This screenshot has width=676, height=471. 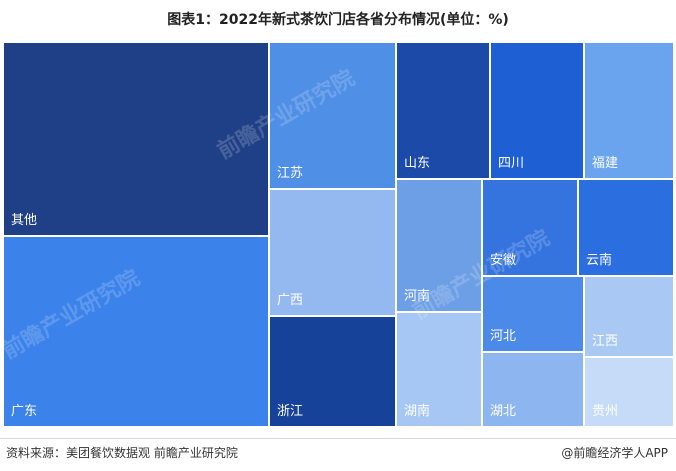 I want to click on tile-label: 河南, so click(x=417, y=296).